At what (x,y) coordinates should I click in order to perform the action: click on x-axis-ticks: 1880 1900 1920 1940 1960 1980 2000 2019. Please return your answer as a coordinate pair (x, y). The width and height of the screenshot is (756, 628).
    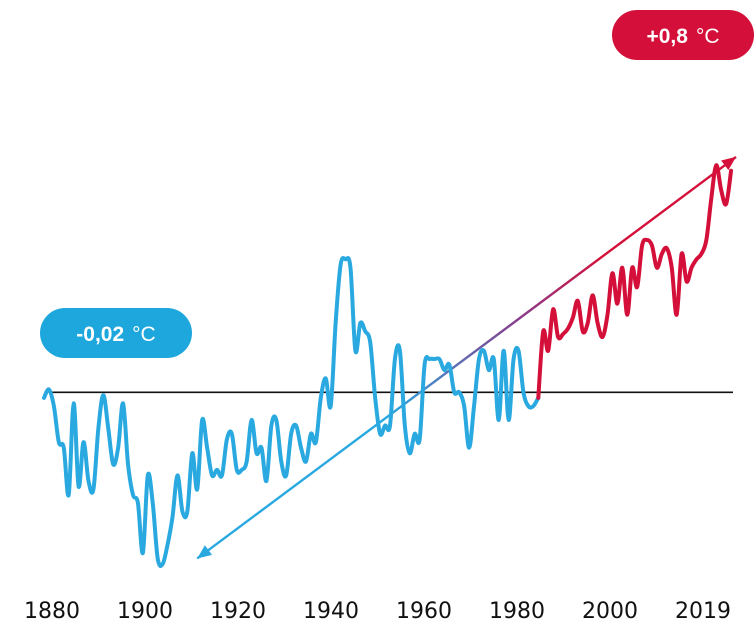
    Looking at the image, I should click on (377, 611).